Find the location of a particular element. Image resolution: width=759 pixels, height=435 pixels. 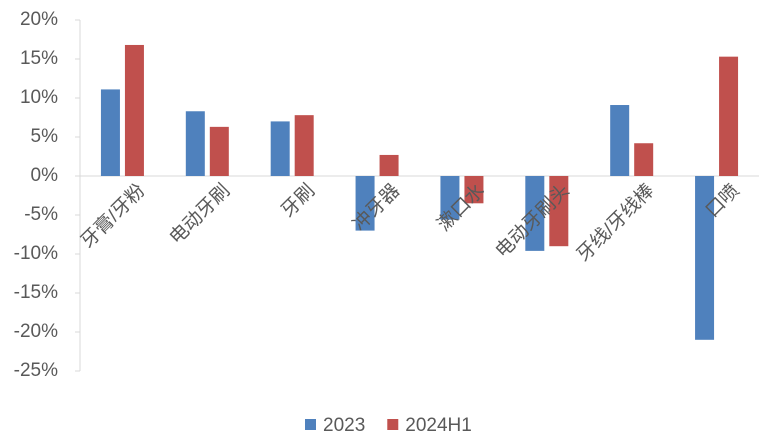

y-tick-label: -10% is located at coordinates (36, 253).